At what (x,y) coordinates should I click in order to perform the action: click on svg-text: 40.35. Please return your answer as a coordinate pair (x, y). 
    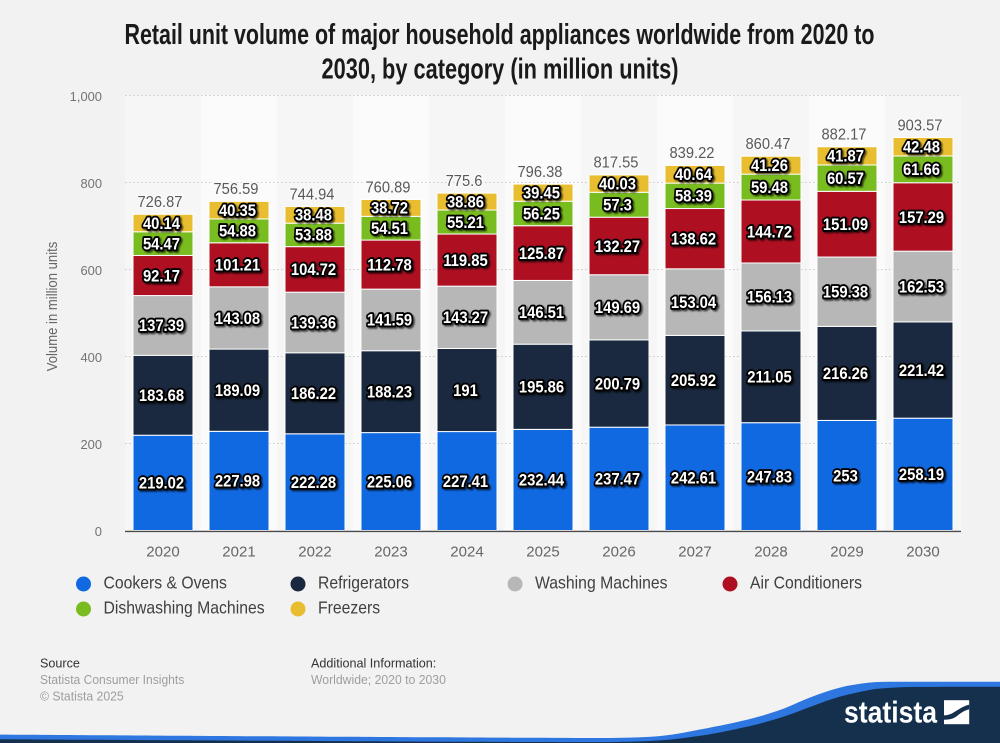
    Looking at the image, I should click on (237, 211).